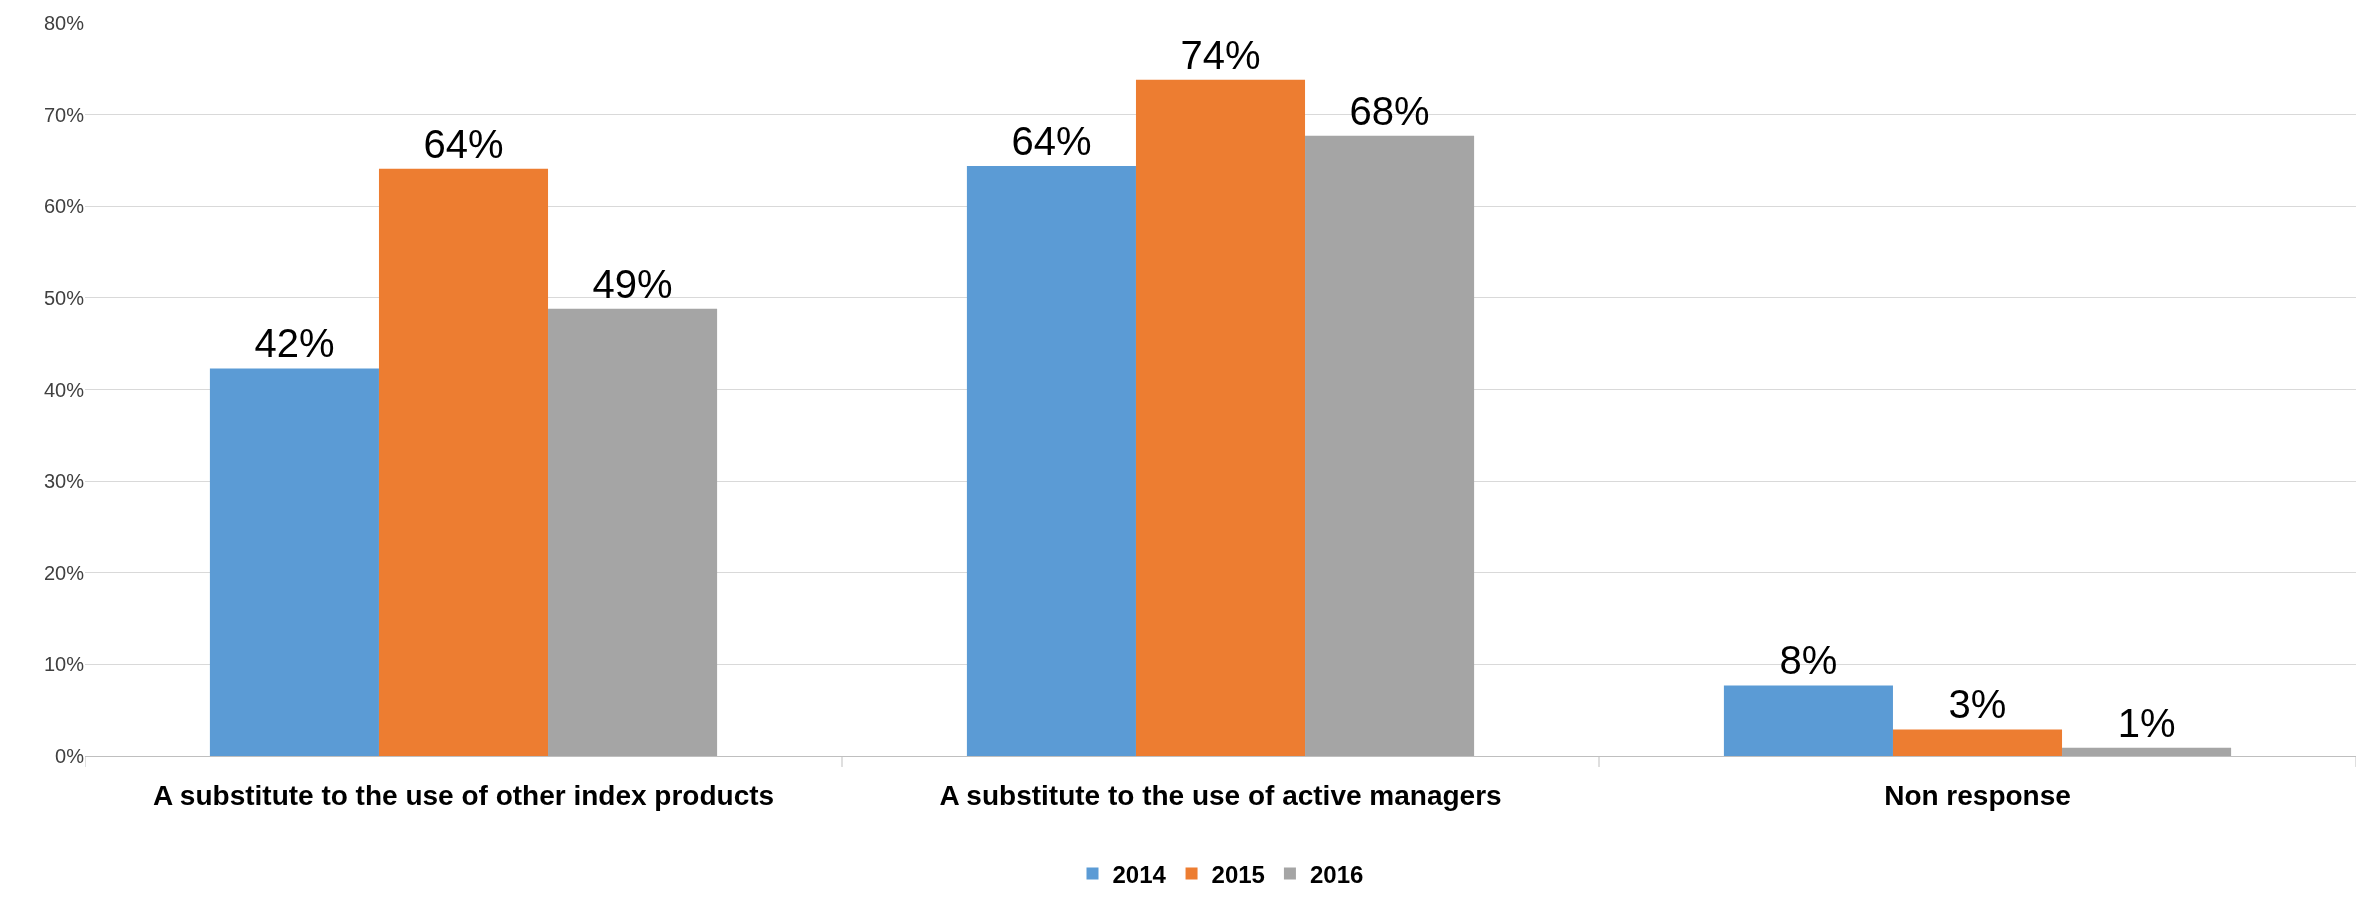 The width and height of the screenshot is (2371, 908). I want to click on y-tick-label: 40%, so click(64, 389).